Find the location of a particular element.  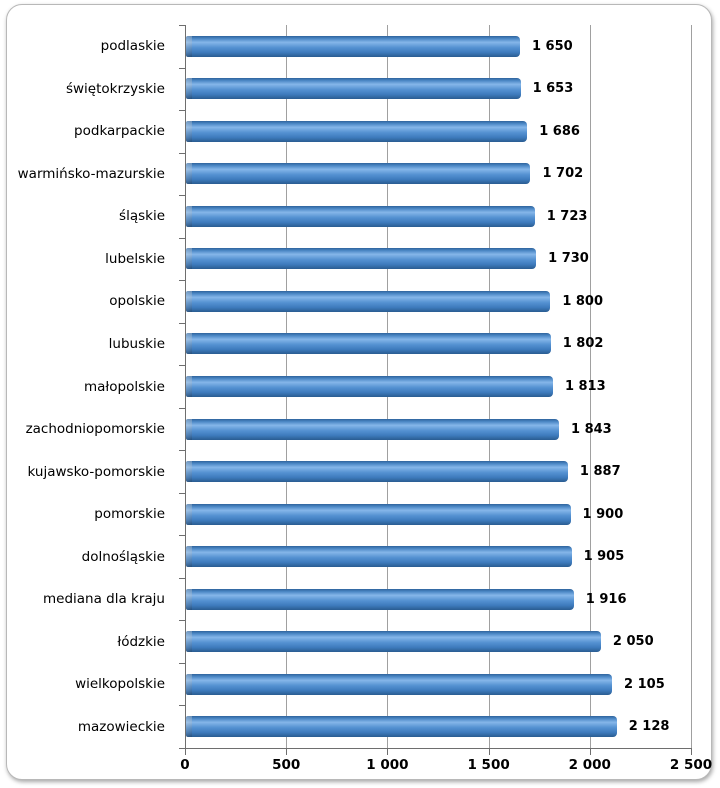

bar-row: 1 813 is located at coordinates (439, 386).